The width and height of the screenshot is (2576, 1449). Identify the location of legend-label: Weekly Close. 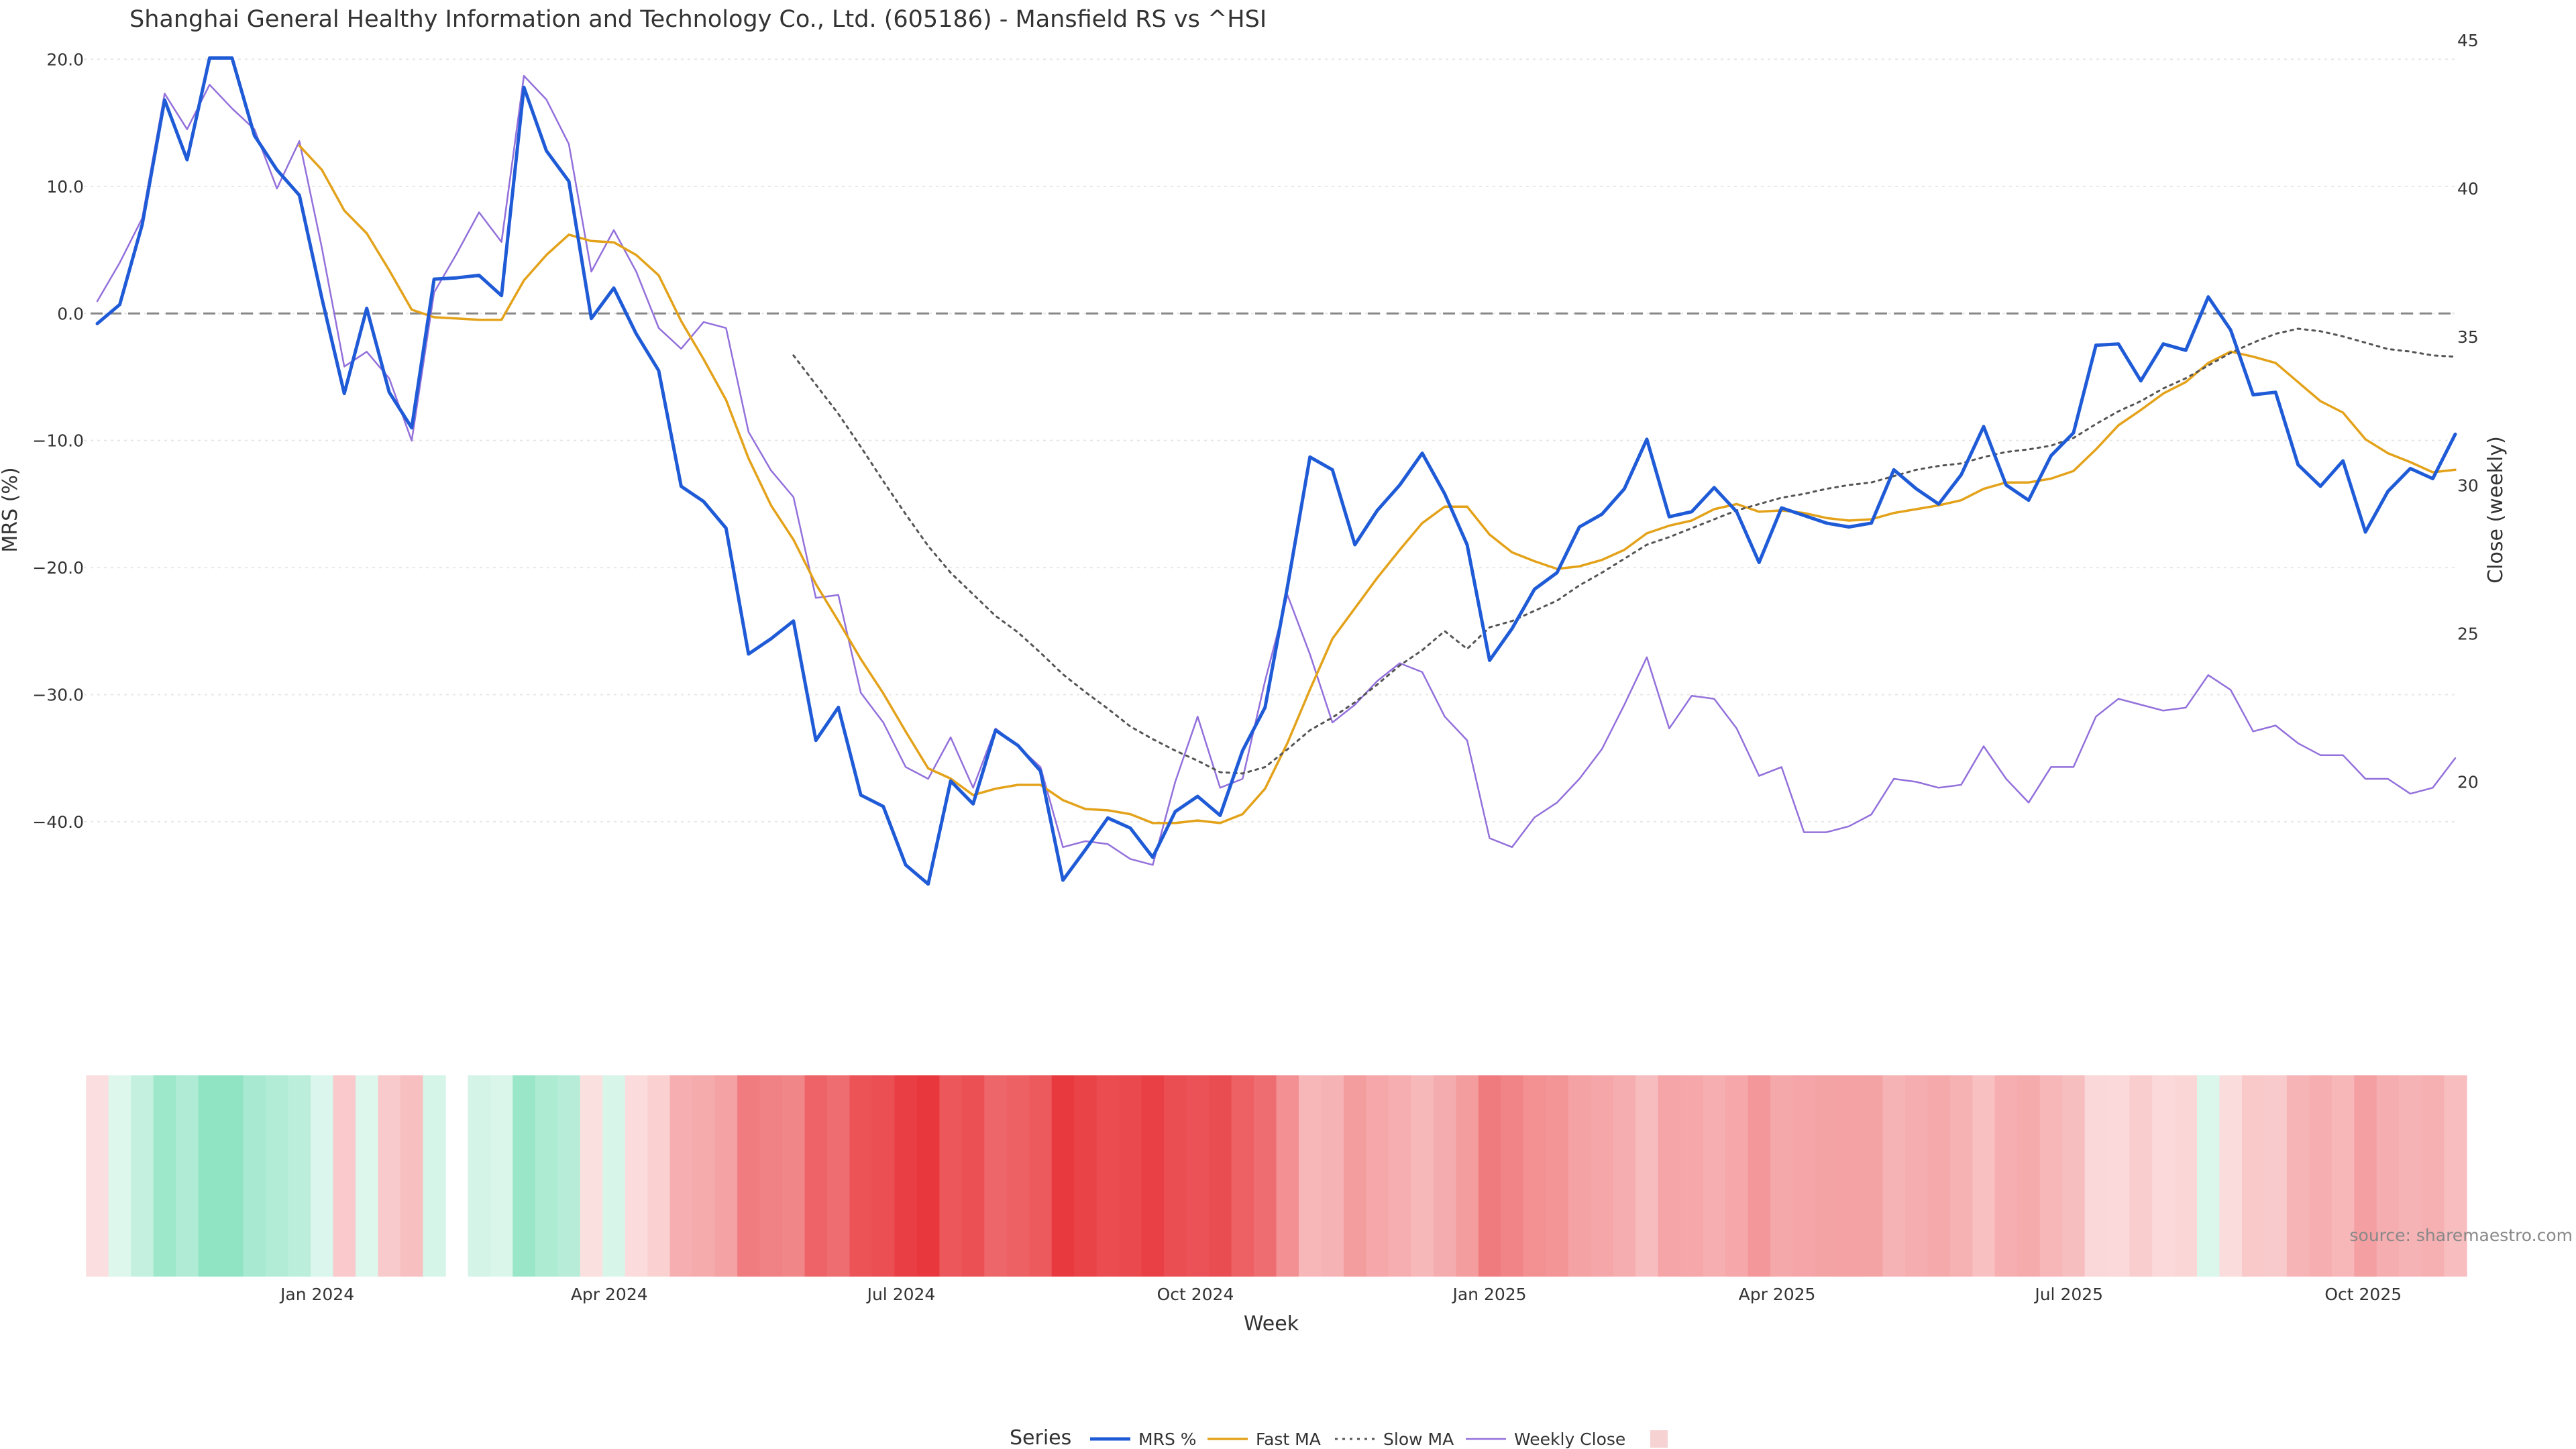
(1569, 1439).